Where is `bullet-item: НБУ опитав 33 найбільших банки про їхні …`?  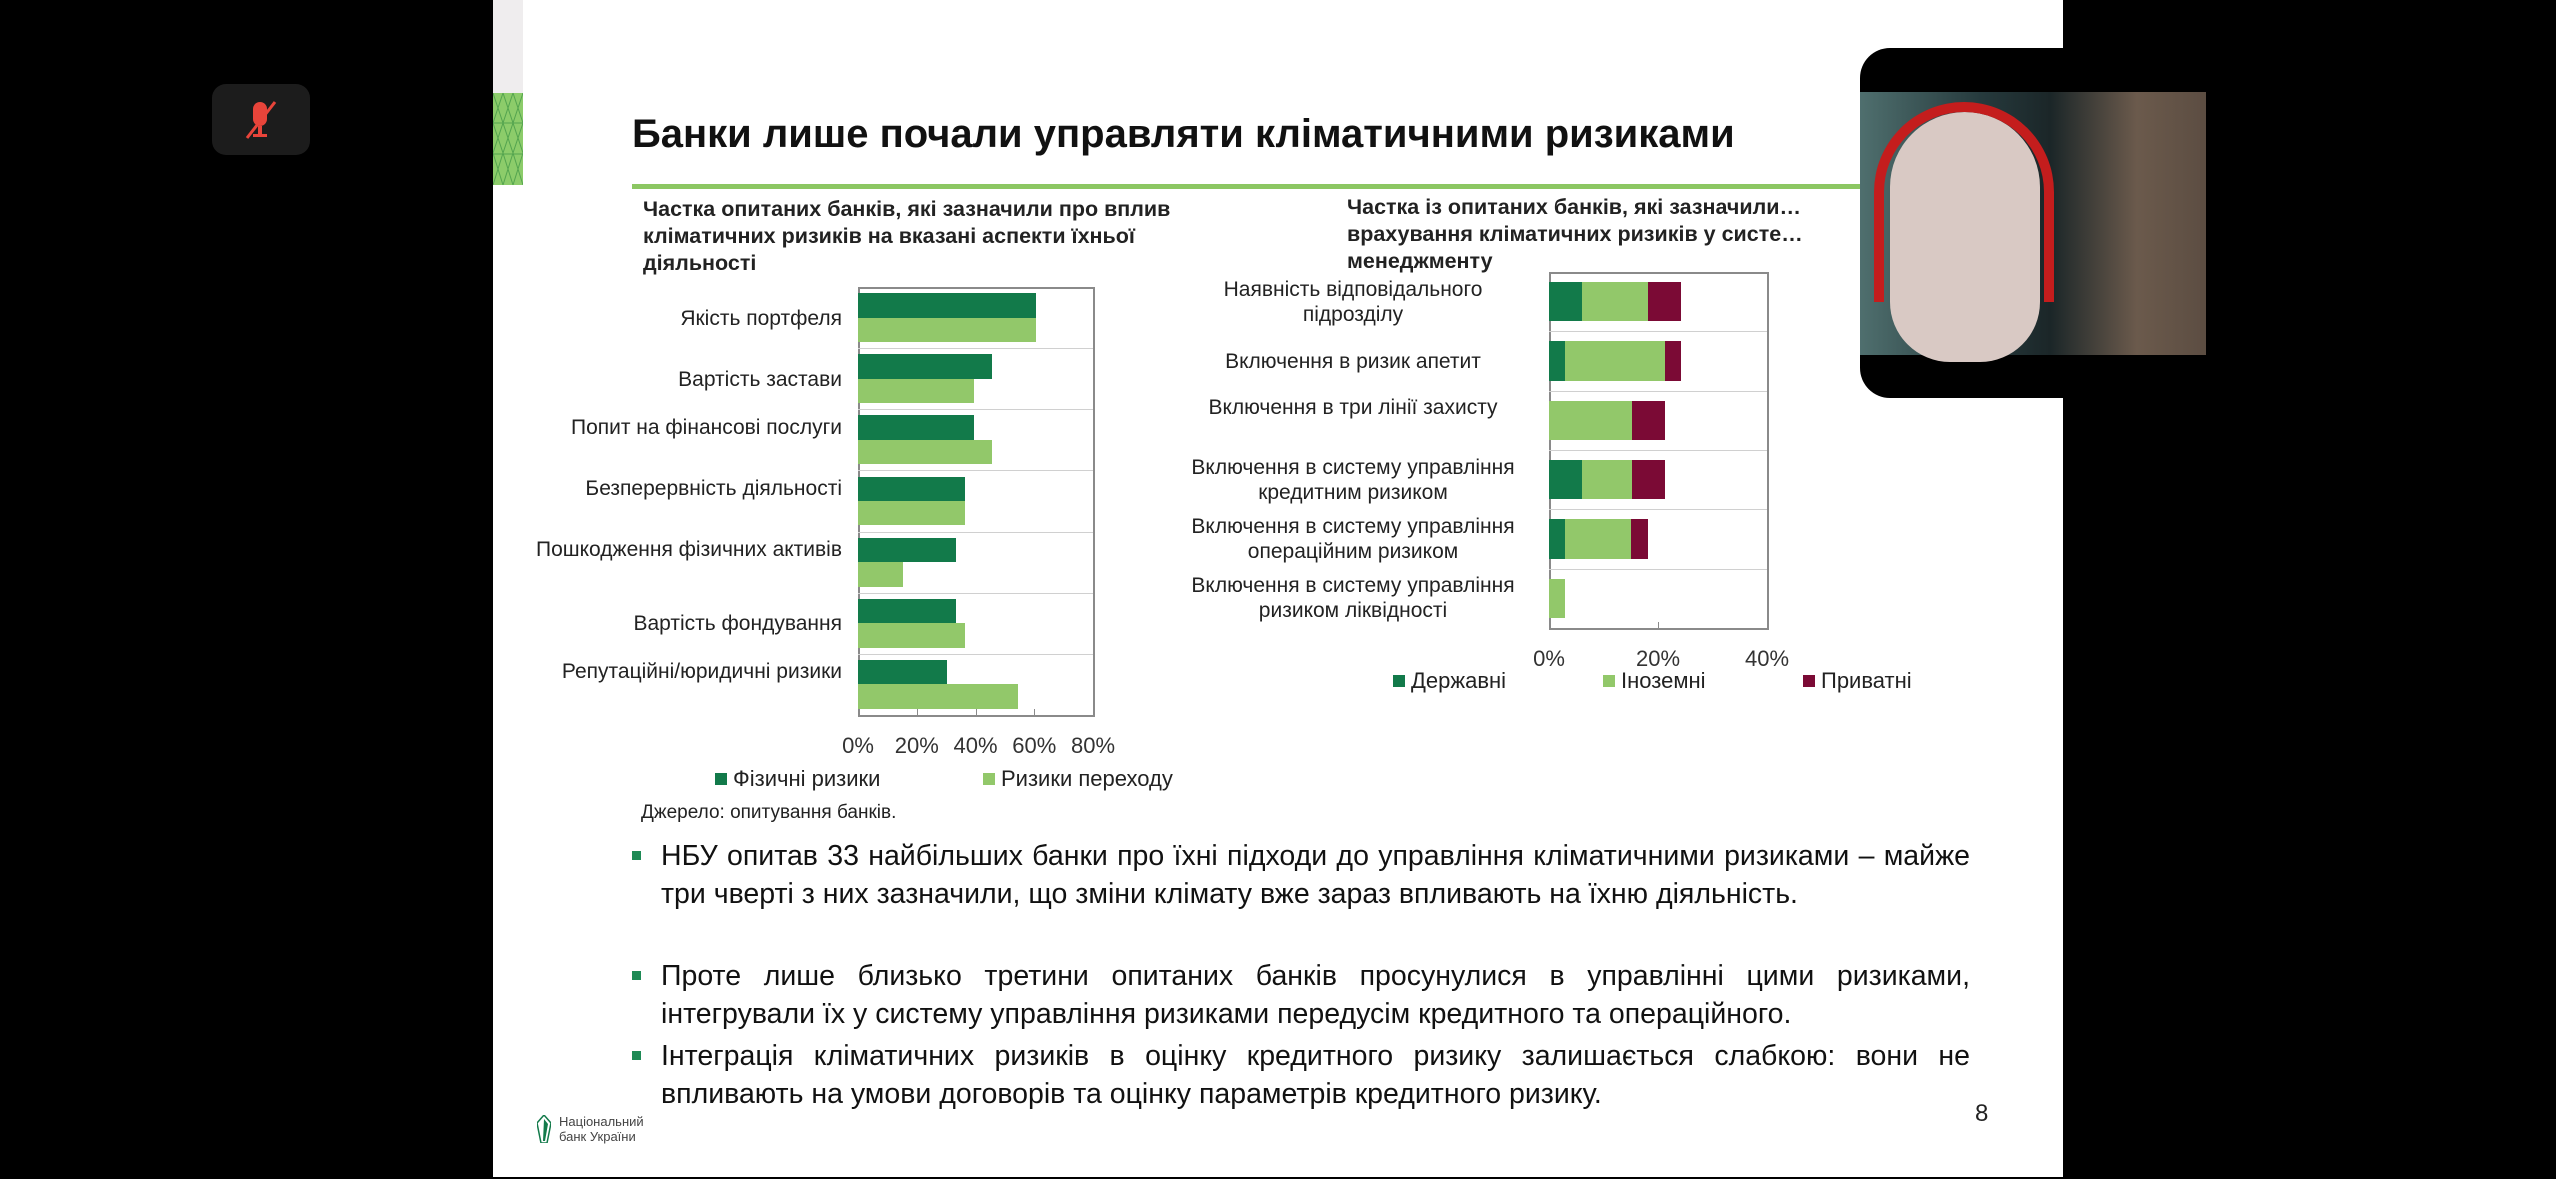
bullet-item: НБУ опитав 33 найбільших банки про їхні … is located at coordinates (1301, 875).